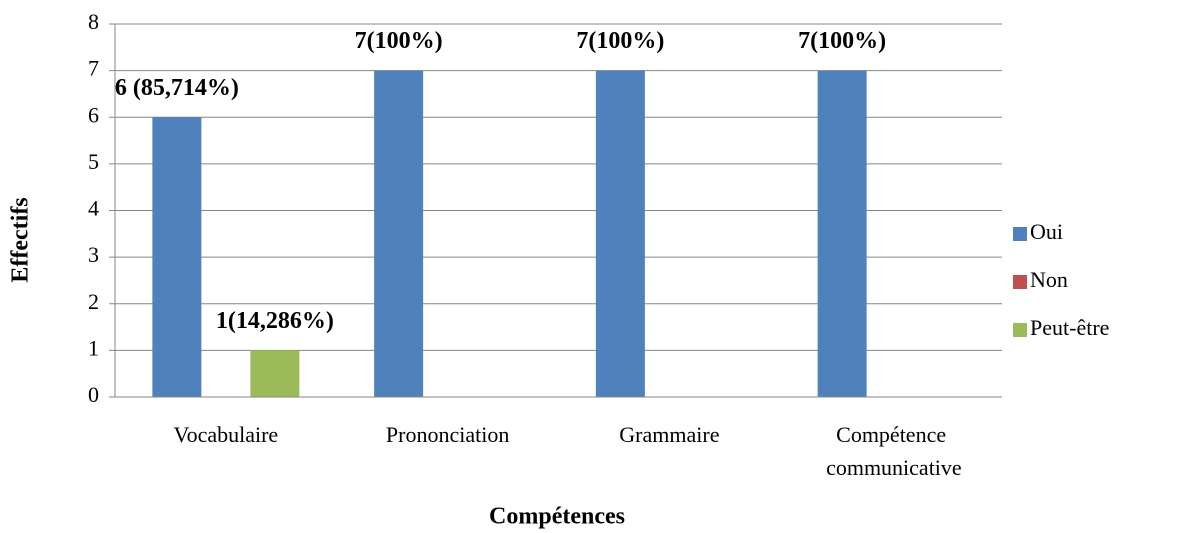 The image size is (1190, 533). What do you see at coordinates (93, 208) in the screenshot?
I see `y-tick-label: 4` at bounding box center [93, 208].